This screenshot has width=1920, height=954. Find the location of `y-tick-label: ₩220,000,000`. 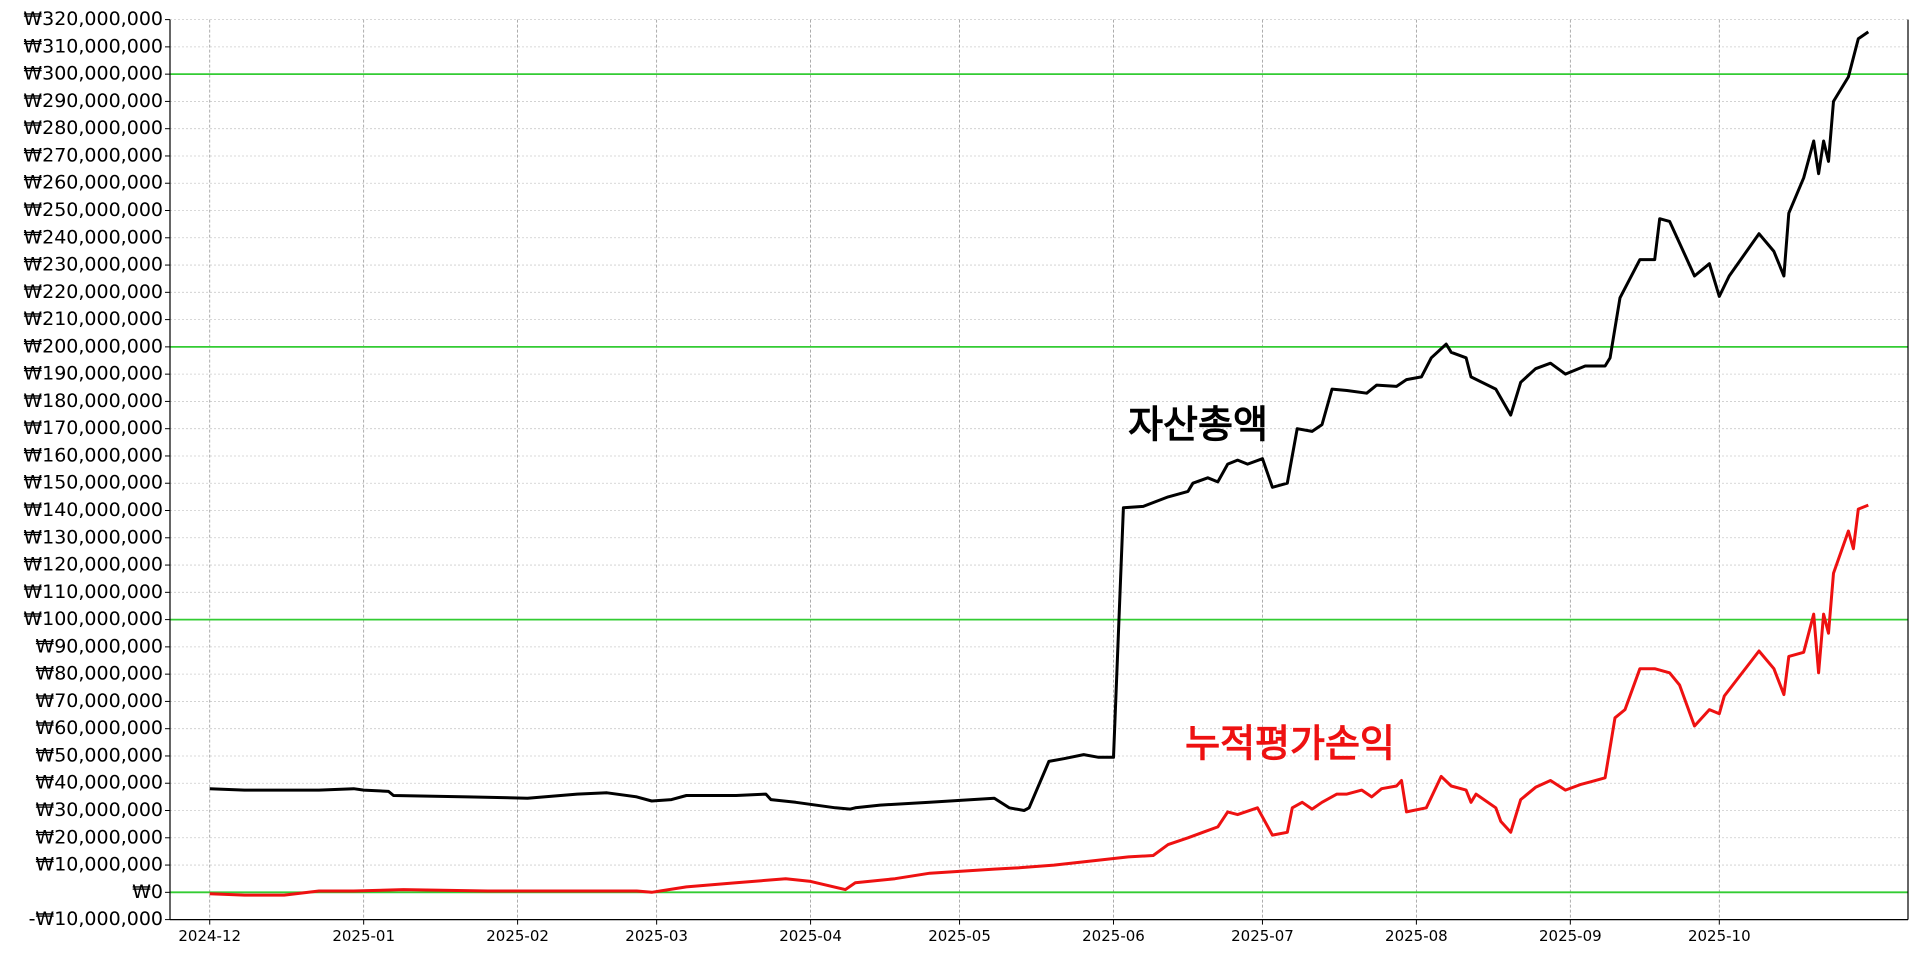

y-tick-label: ₩220,000,000 is located at coordinates (93, 292).